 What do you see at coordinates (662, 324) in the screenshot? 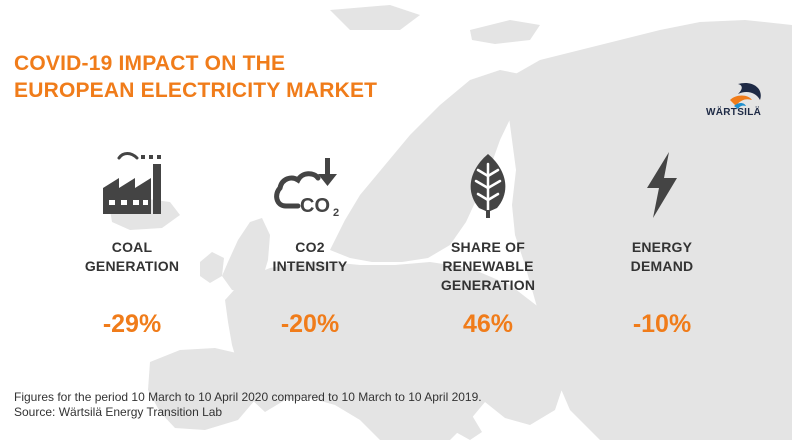
I see `metric-value-demand: -10%` at bounding box center [662, 324].